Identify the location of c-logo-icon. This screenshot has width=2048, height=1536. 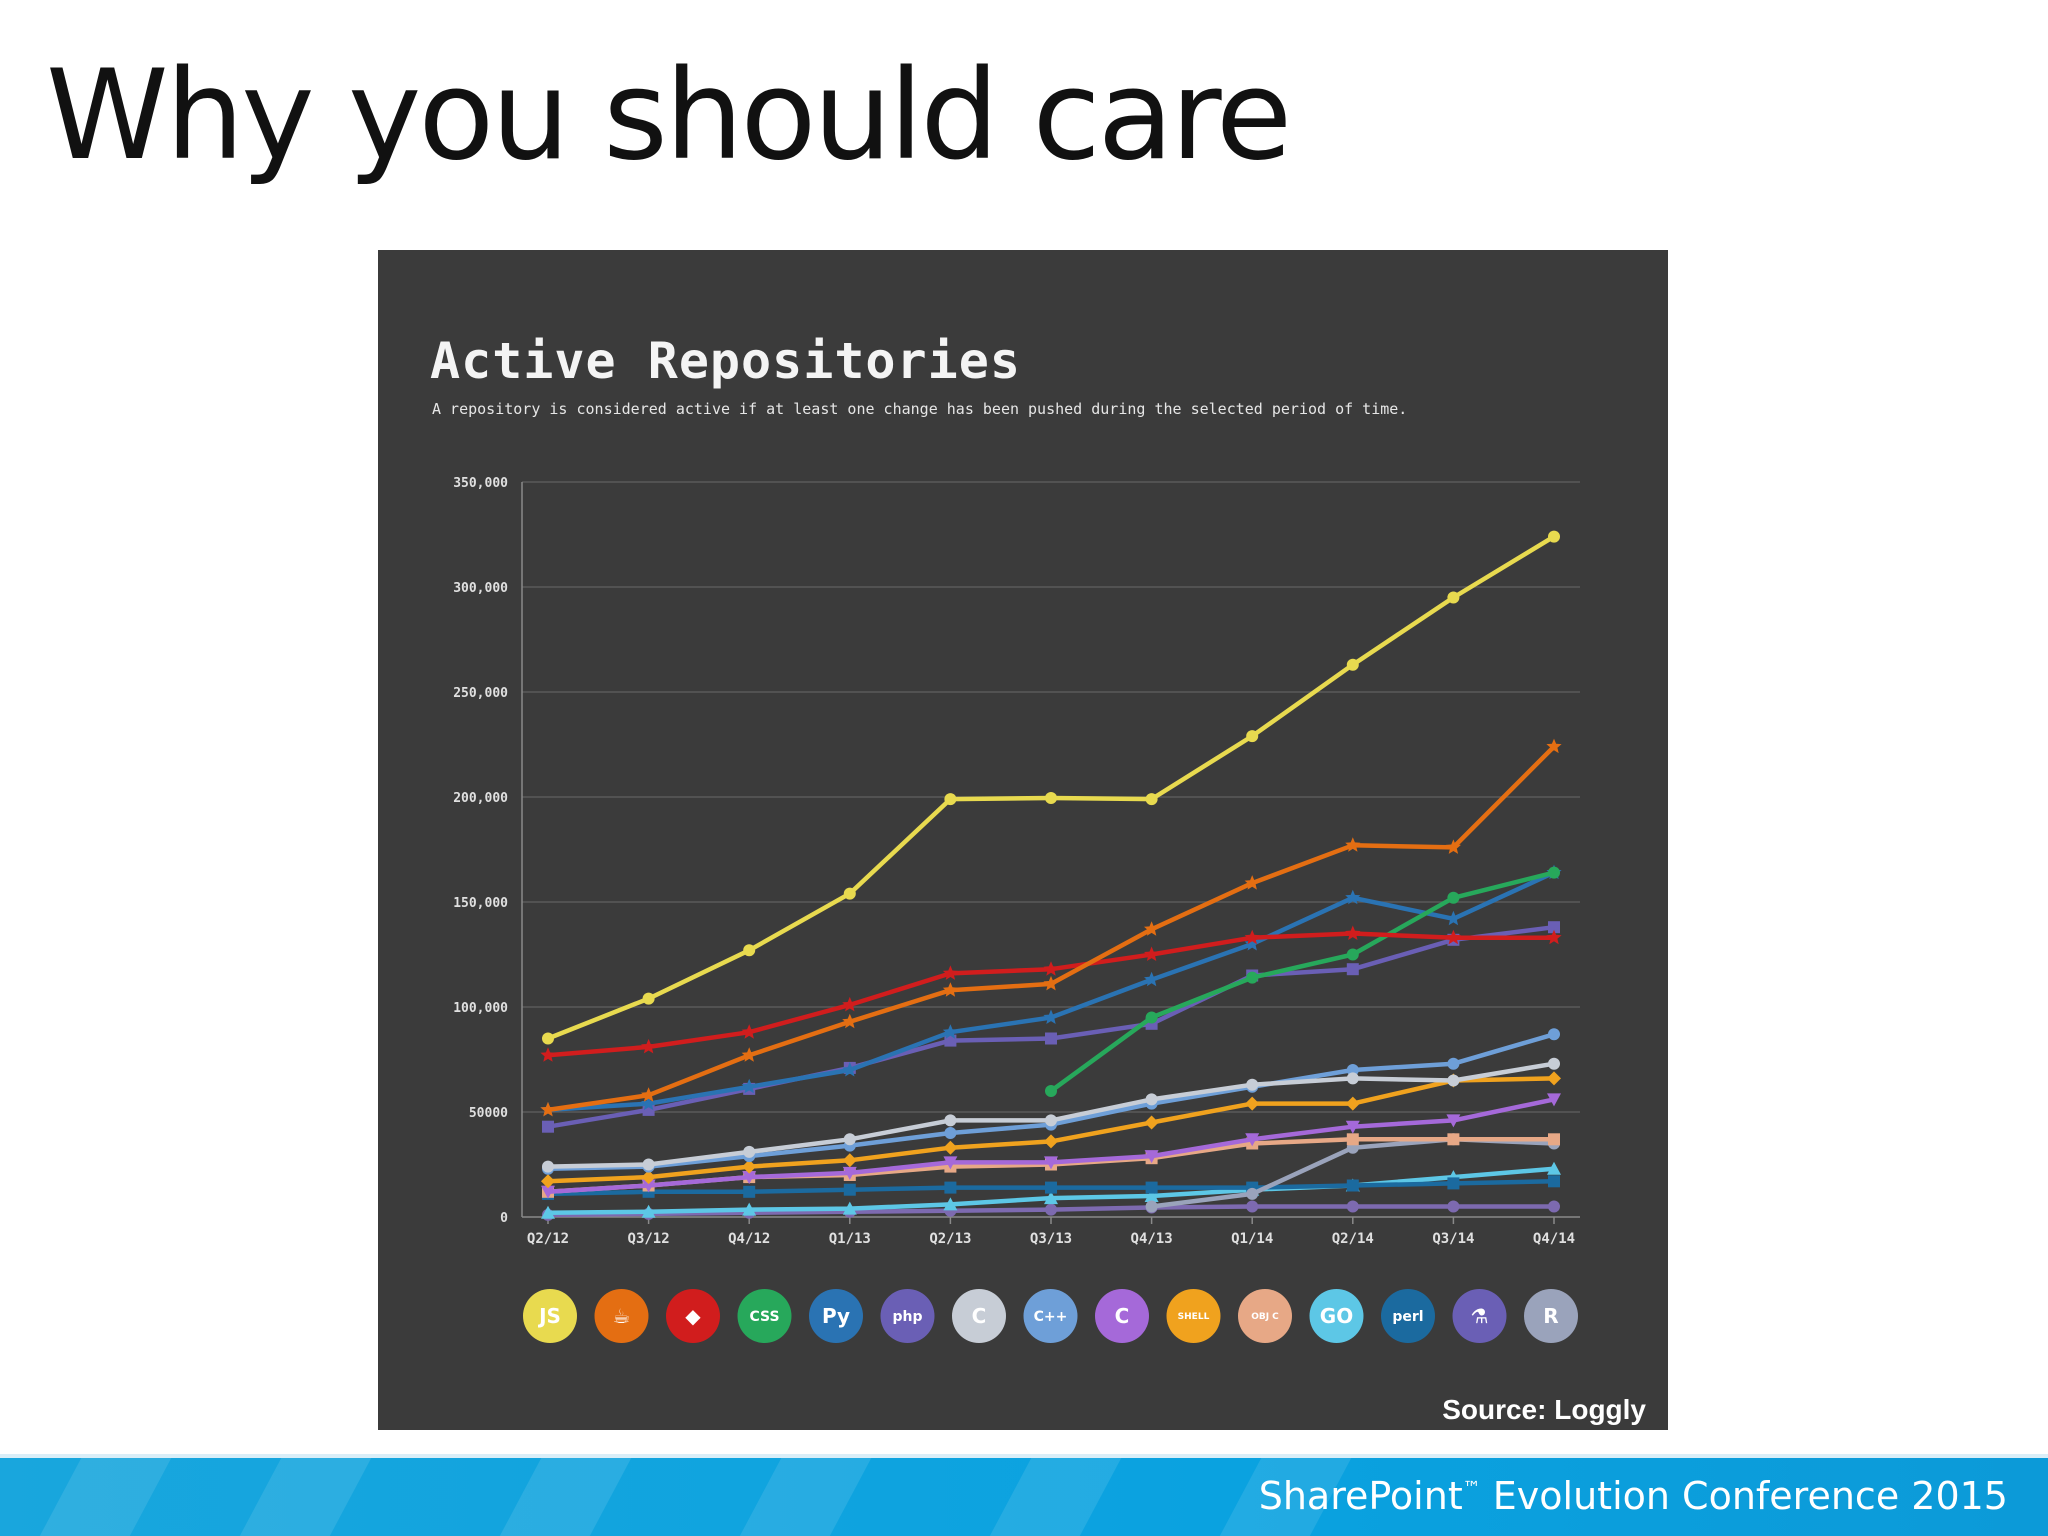
(979, 1316).